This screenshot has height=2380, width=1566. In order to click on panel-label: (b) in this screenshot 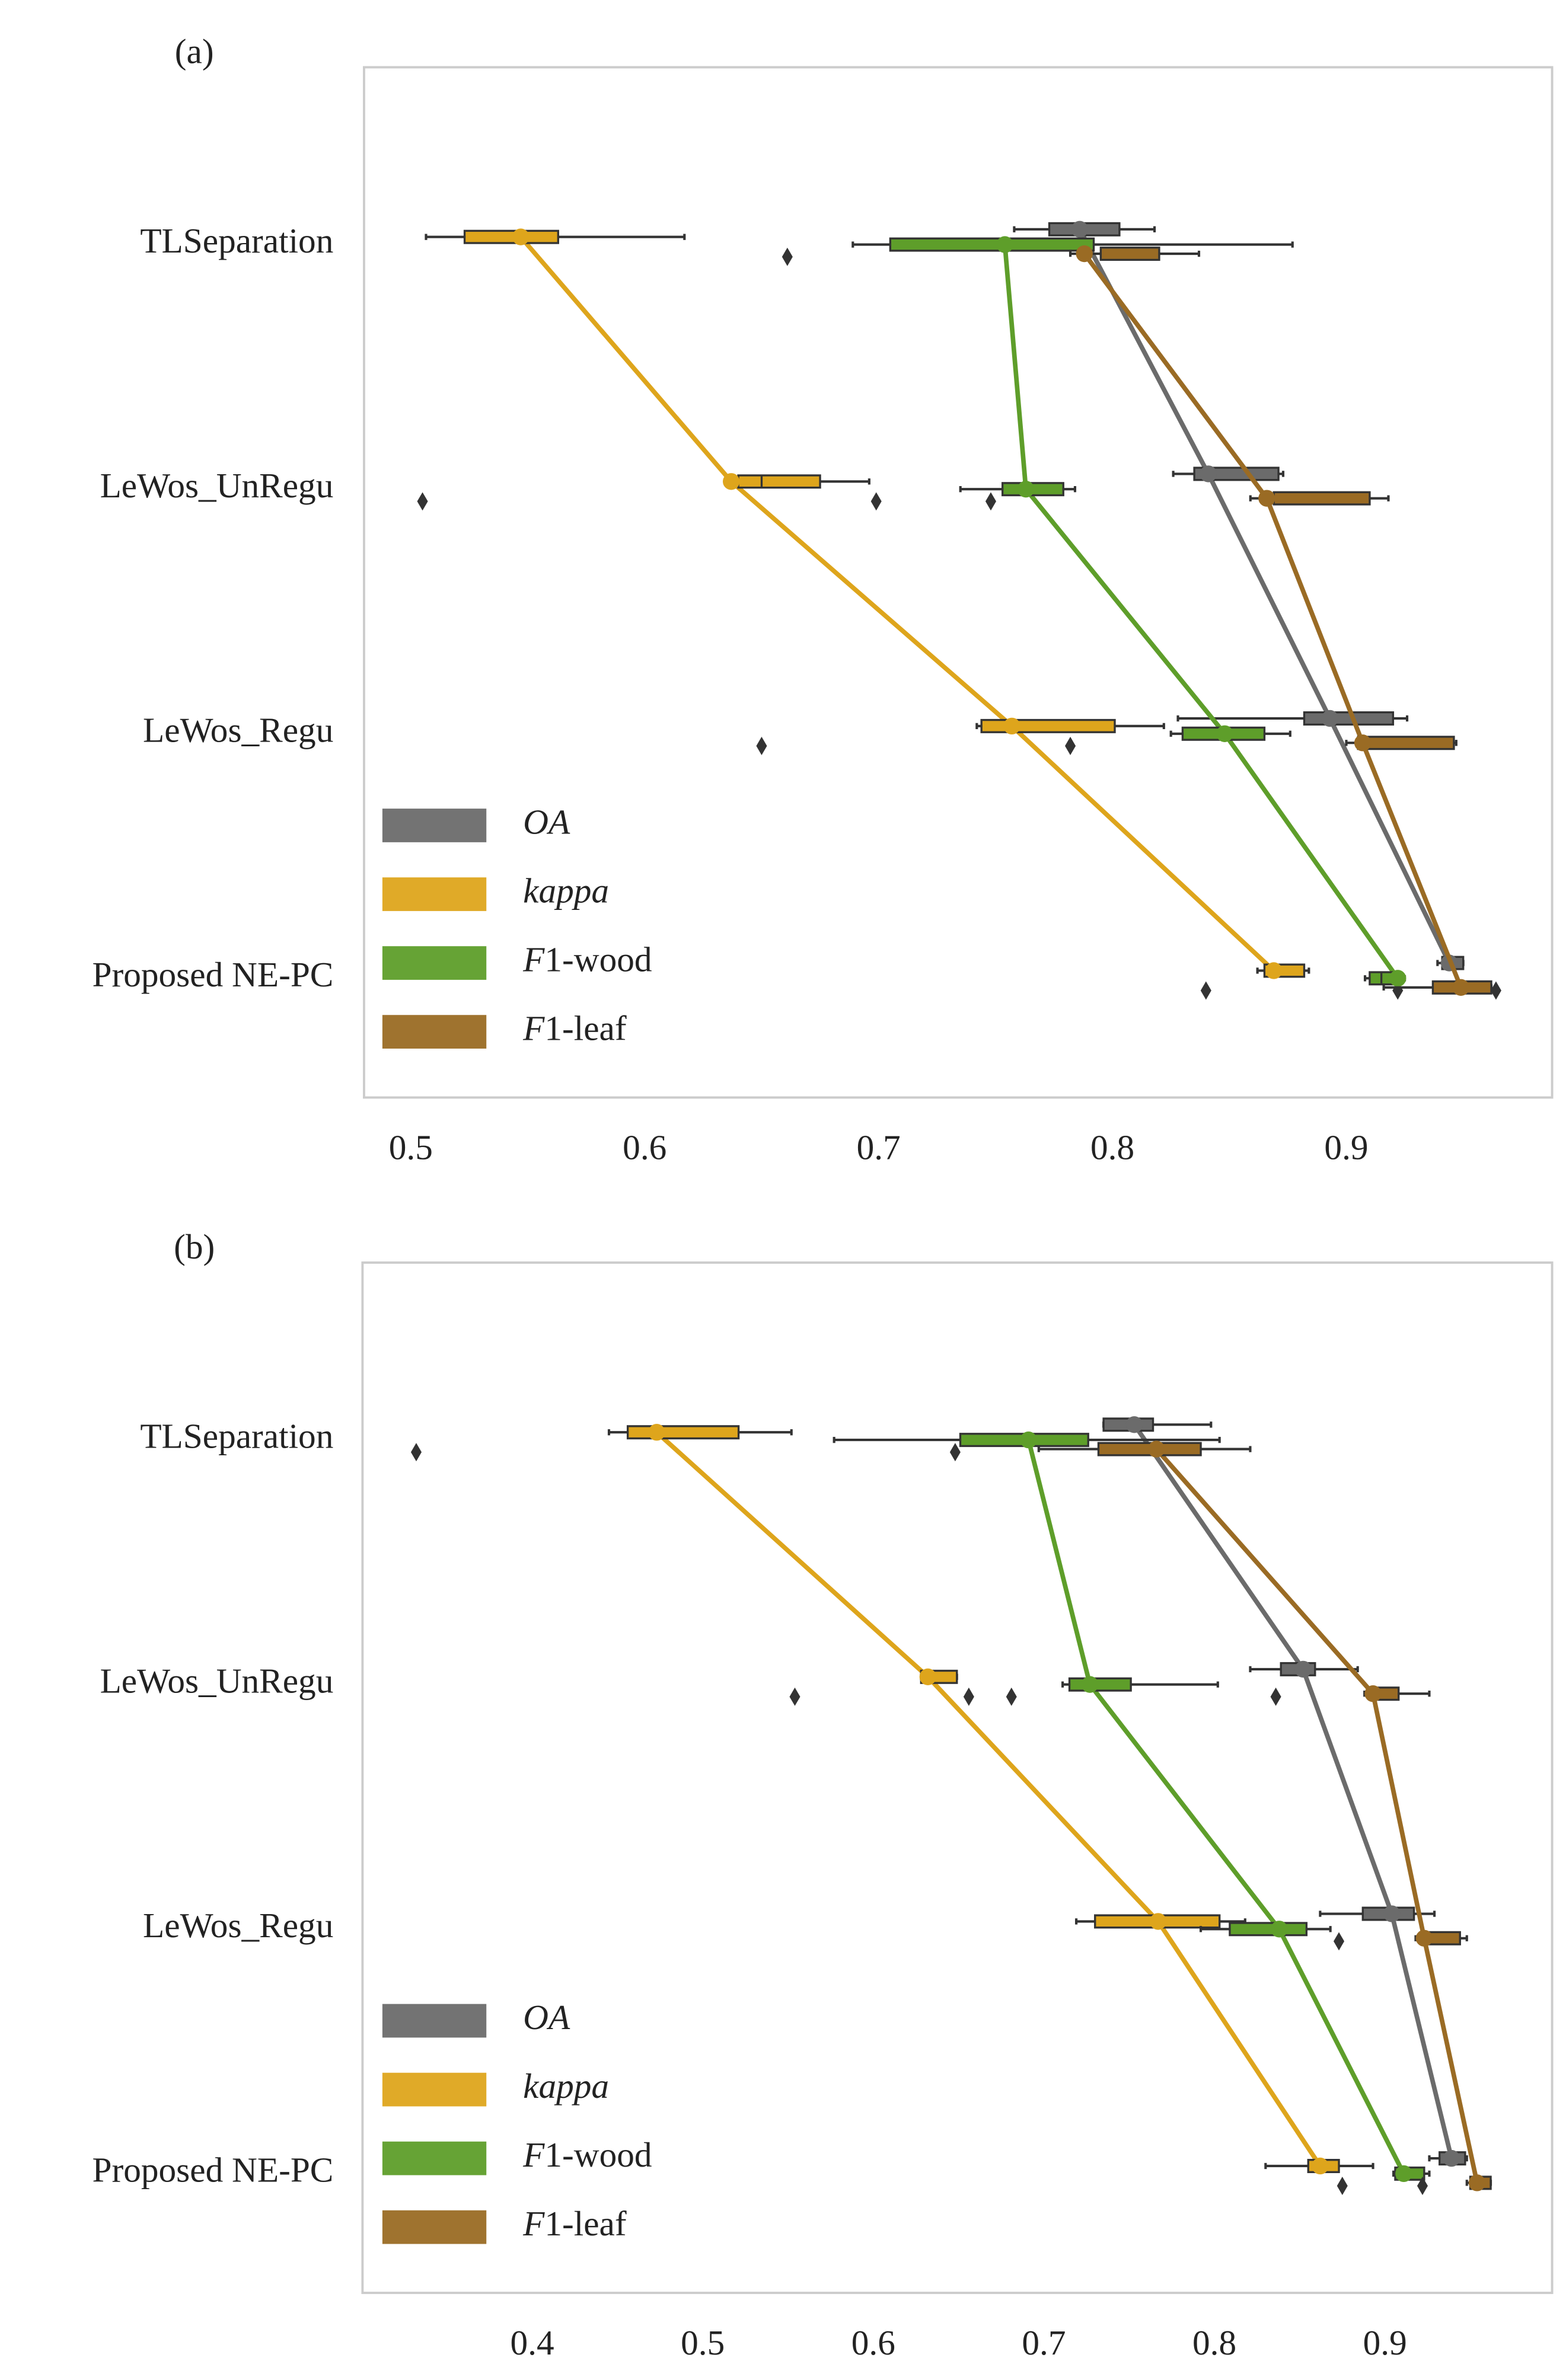, I will do `click(195, 1247)`.